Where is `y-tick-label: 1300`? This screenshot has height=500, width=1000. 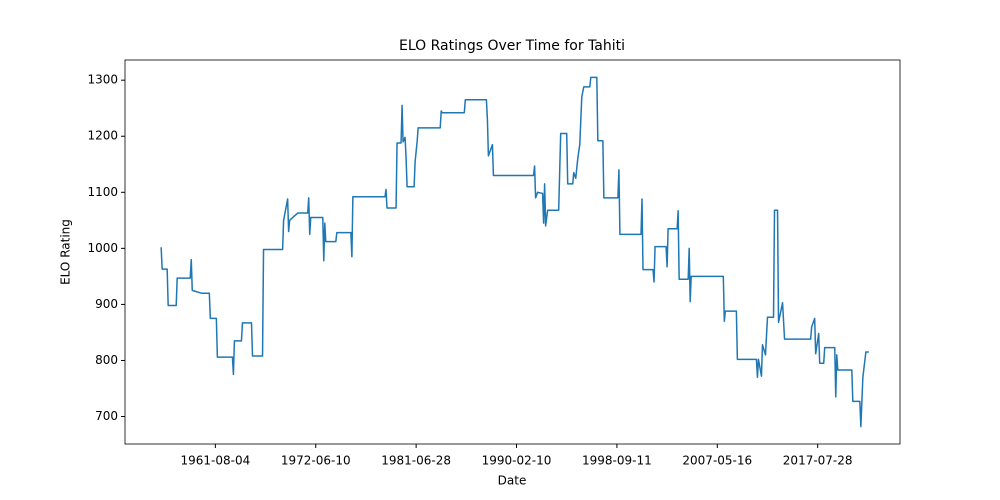 y-tick-label: 1300 is located at coordinates (102, 80).